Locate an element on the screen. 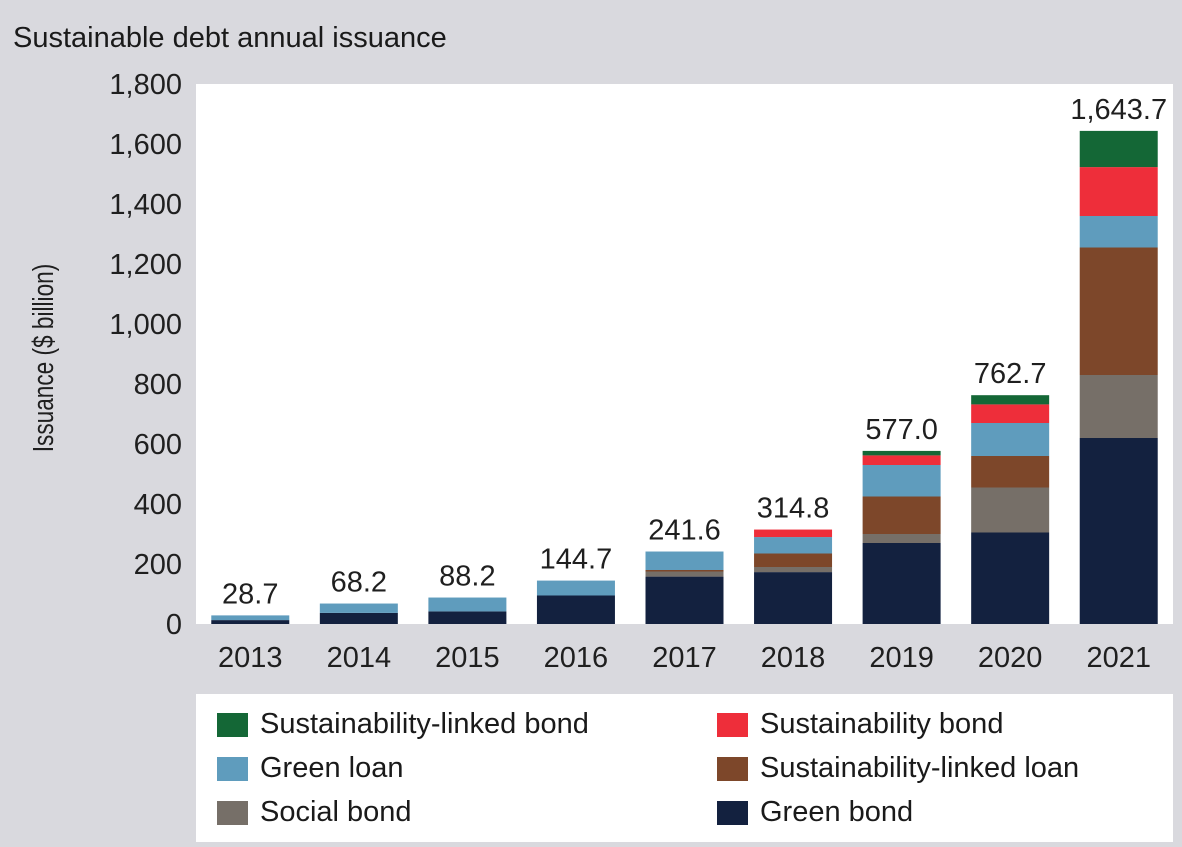 The width and height of the screenshot is (1182, 847). x-tick-label-2014: 2014 is located at coordinates (359, 658).